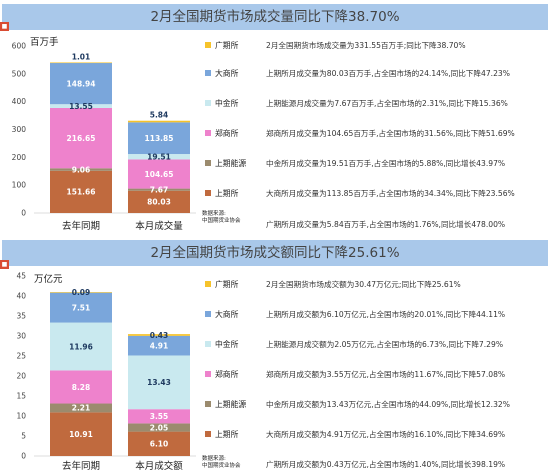 The height and width of the screenshot is (475, 550). Describe the element at coordinates (159, 382) in the screenshot. I see `data-label: 13.43` at that location.